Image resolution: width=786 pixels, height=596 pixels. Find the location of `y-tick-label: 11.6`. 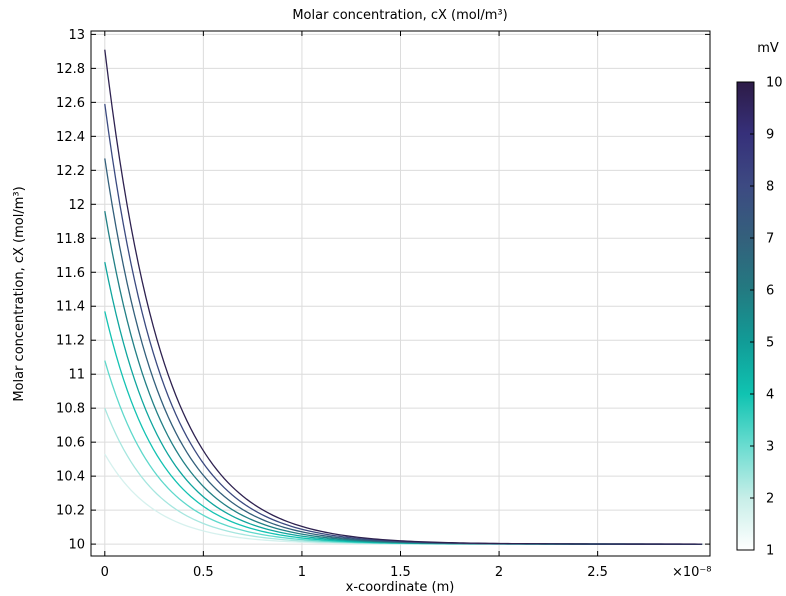

y-tick-label: 11.6 is located at coordinates (70, 273).